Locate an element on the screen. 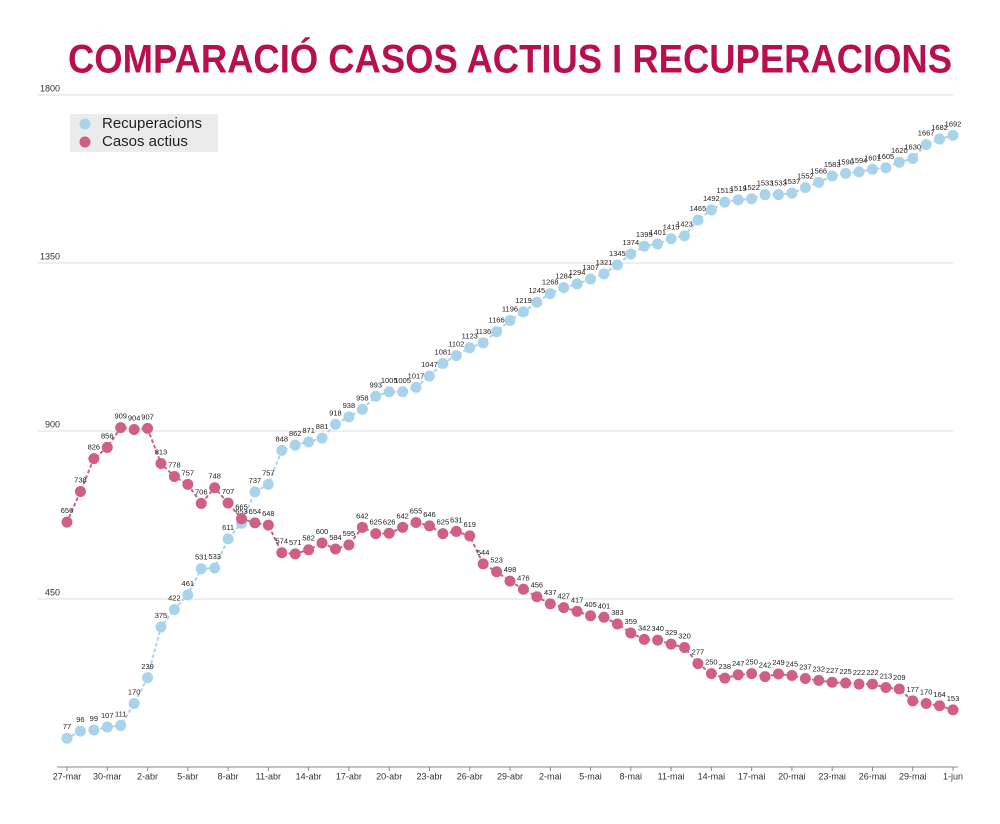 Image resolution: width=1000 pixels, height=824 pixels. value-label: 1533 is located at coordinates (778, 183).